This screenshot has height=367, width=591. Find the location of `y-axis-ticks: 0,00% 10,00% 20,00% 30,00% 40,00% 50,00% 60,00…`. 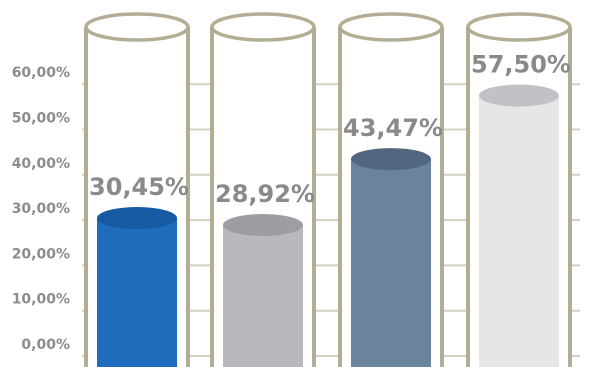

y-axis-ticks: 0,00% 10,00% 20,00% 30,00% 40,00% 50,00% 60,00… is located at coordinates (41, 209).